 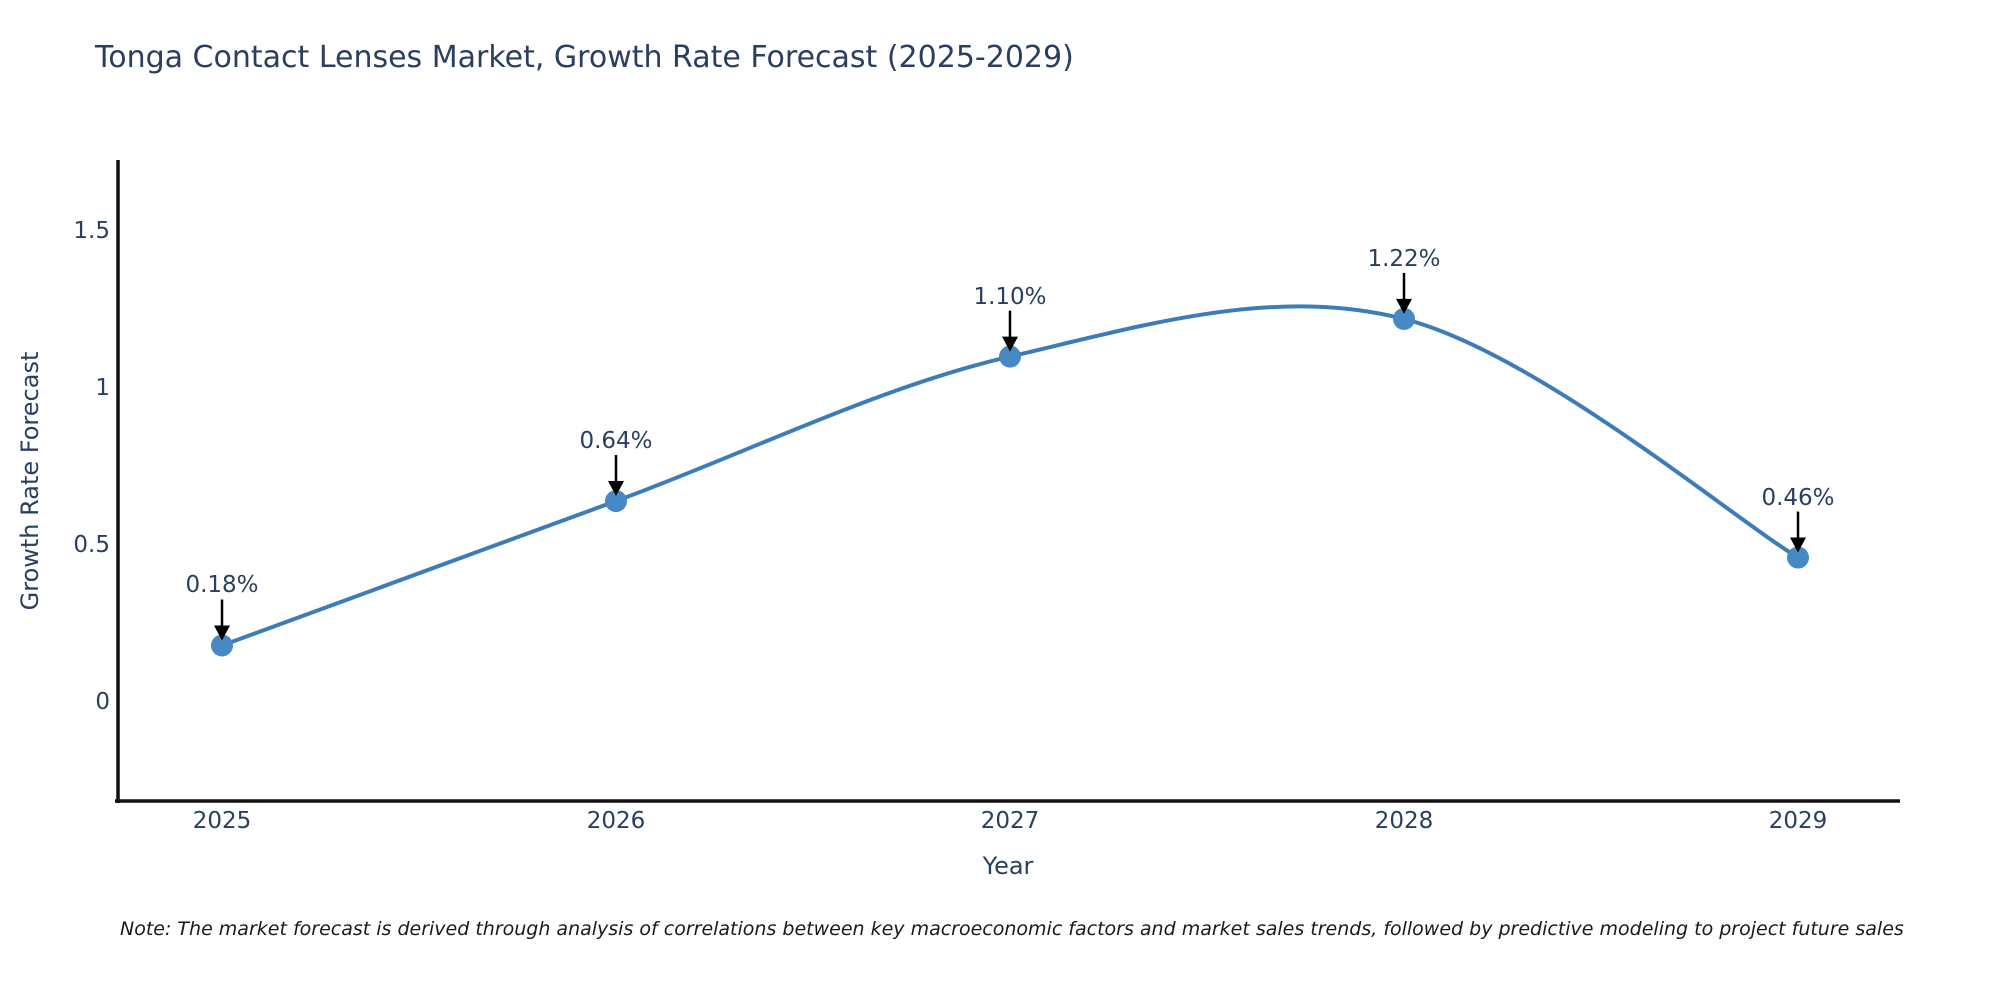 What do you see at coordinates (102, 388) in the screenshot?
I see `y-tick-label: 1` at bounding box center [102, 388].